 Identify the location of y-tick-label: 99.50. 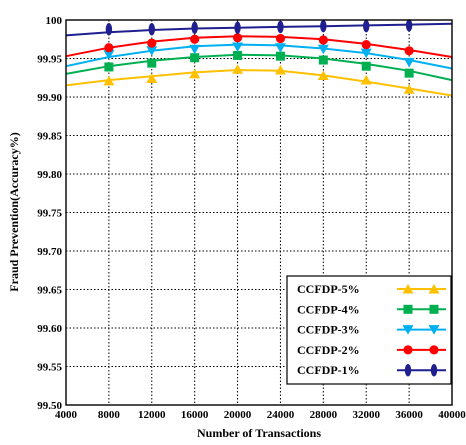
(49, 406).